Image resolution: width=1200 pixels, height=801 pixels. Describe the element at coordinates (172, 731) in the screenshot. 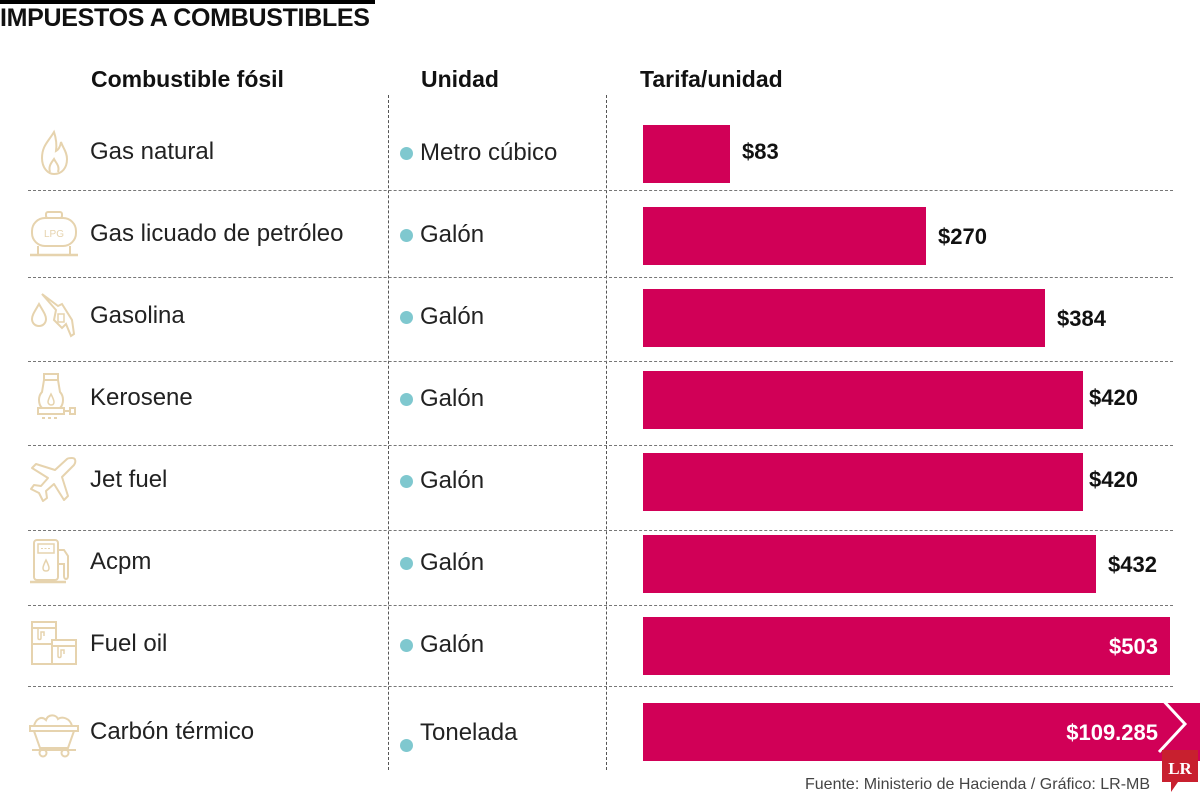

I see `fuel-label: Carbón térmico` at that location.